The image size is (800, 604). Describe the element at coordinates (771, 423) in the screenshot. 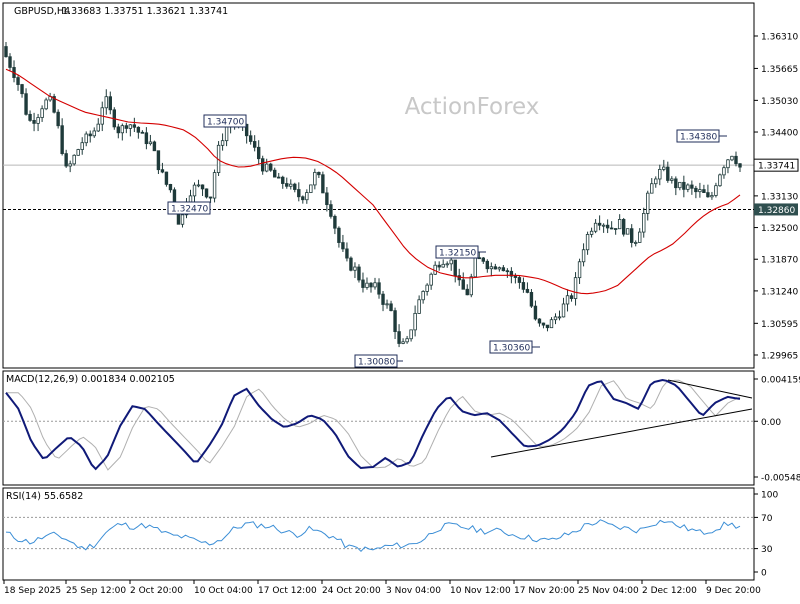

I see `macd-axis-label: 0.00` at that location.